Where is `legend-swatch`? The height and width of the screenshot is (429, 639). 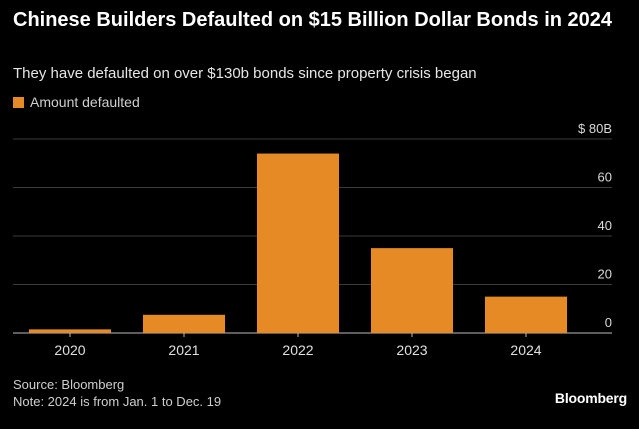 legend-swatch is located at coordinates (18, 102).